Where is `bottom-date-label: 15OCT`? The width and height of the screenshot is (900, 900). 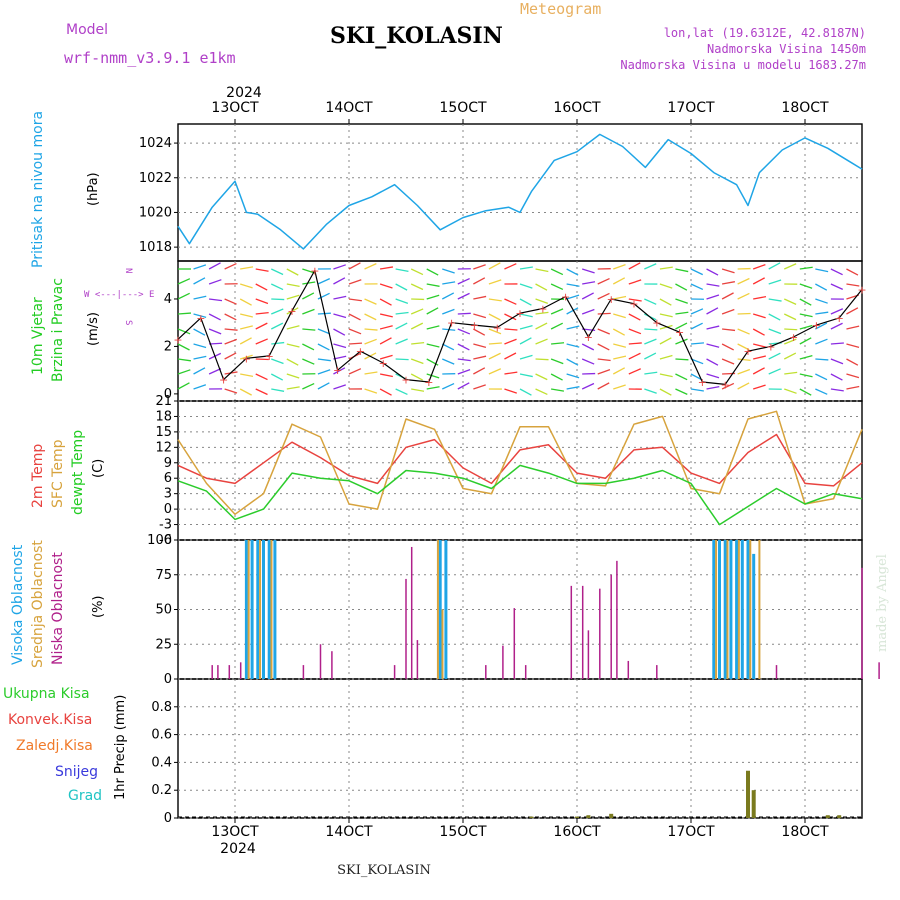 bottom-date-label: 15OCT is located at coordinates (463, 832).